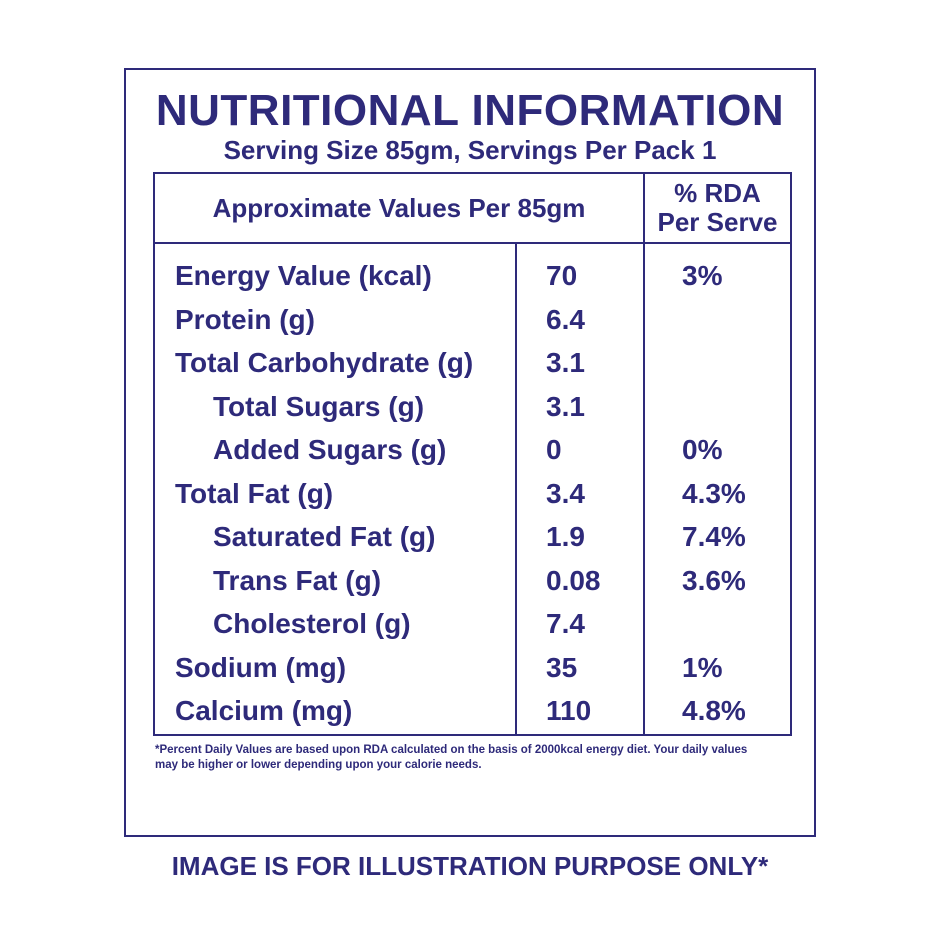  I want to click on table-row-added-sugars: Added Sugars (g) 0 0%, so click(472, 450).